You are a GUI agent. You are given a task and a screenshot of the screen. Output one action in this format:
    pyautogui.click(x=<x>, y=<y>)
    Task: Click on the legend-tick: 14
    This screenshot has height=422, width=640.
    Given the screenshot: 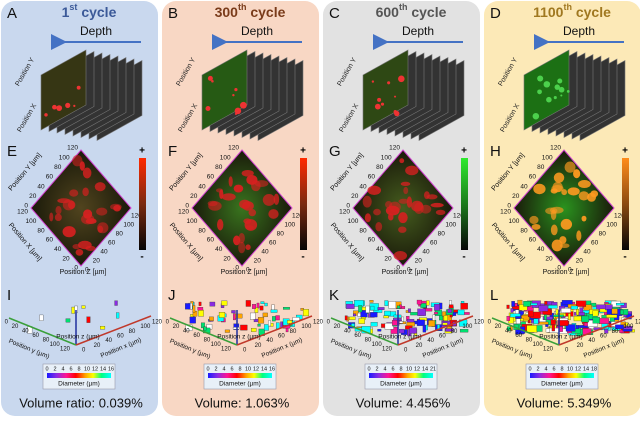 What is the action you would take?
    pyautogui.click(x=586, y=369)
    